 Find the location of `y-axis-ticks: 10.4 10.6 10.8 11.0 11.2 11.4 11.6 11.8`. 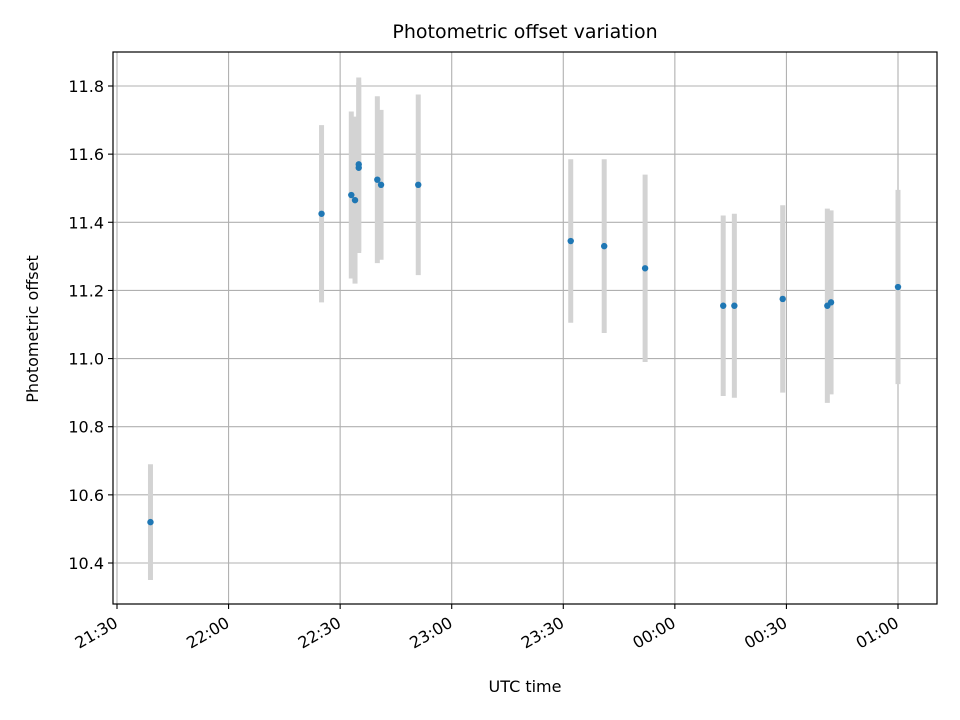

y-axis-ticks: 10.4 10.6 10.8 11.0 11.2 11.4 11.6 11.8 is located at coordinates (90, 325).